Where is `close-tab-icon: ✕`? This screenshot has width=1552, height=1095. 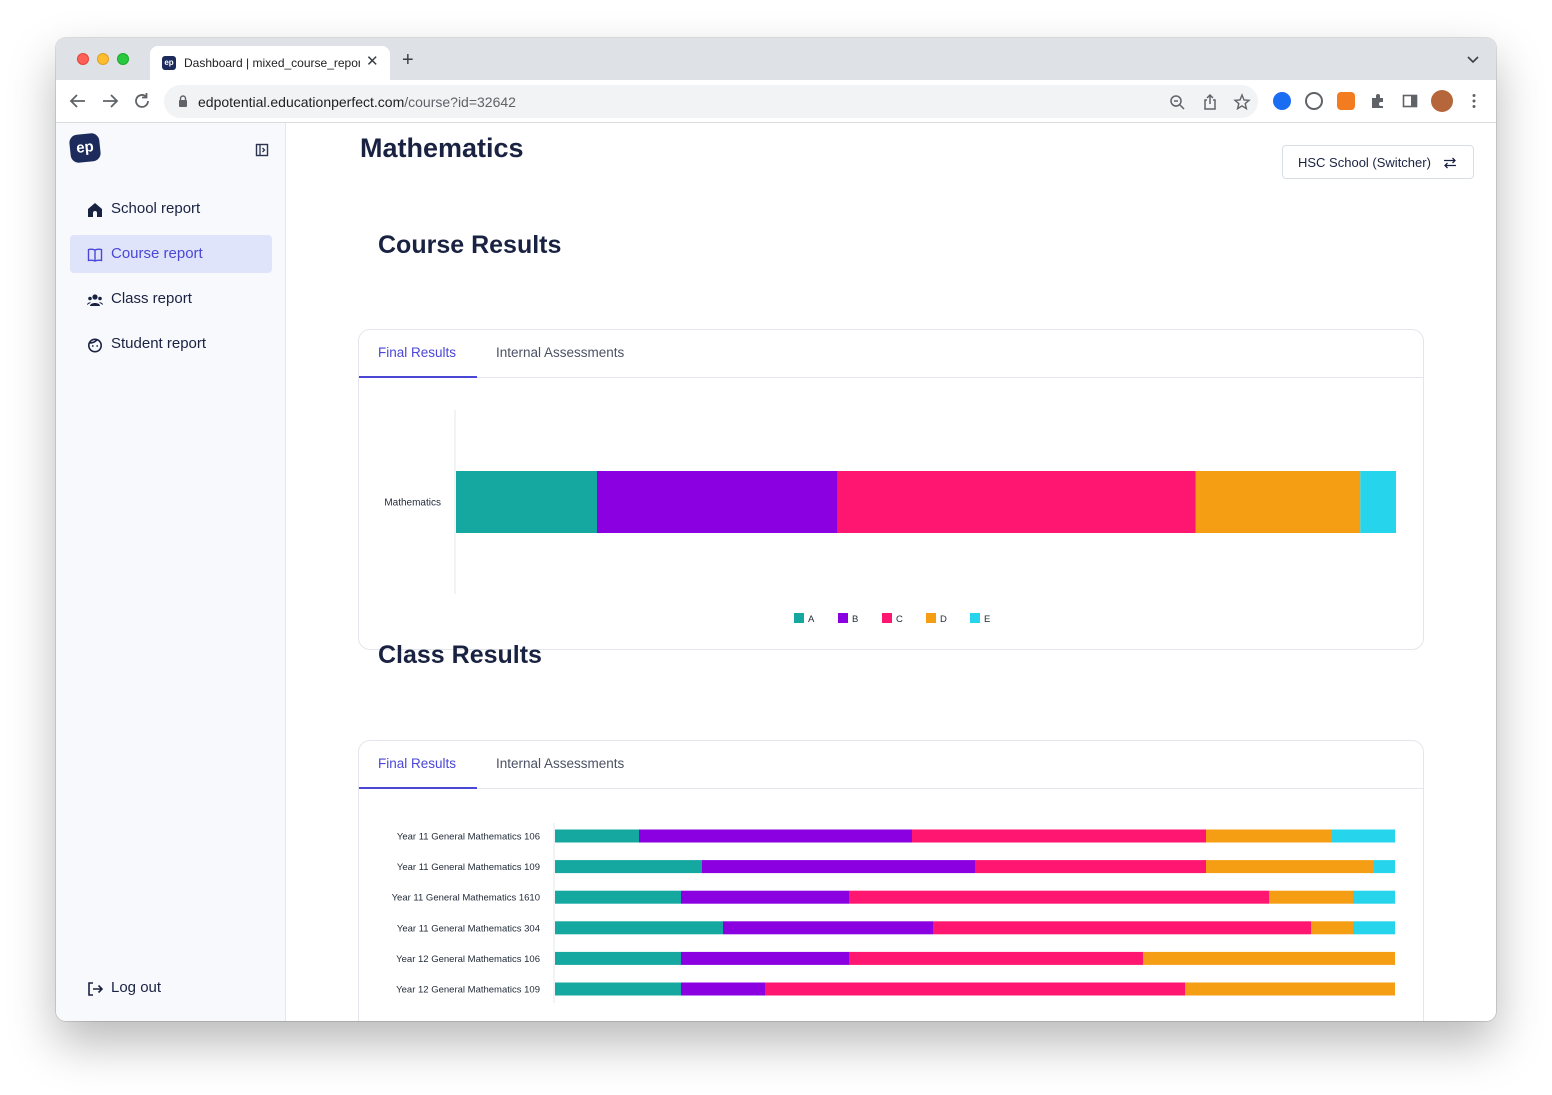 close-tab-icon: ✕ is located at coordinates (372, 61).